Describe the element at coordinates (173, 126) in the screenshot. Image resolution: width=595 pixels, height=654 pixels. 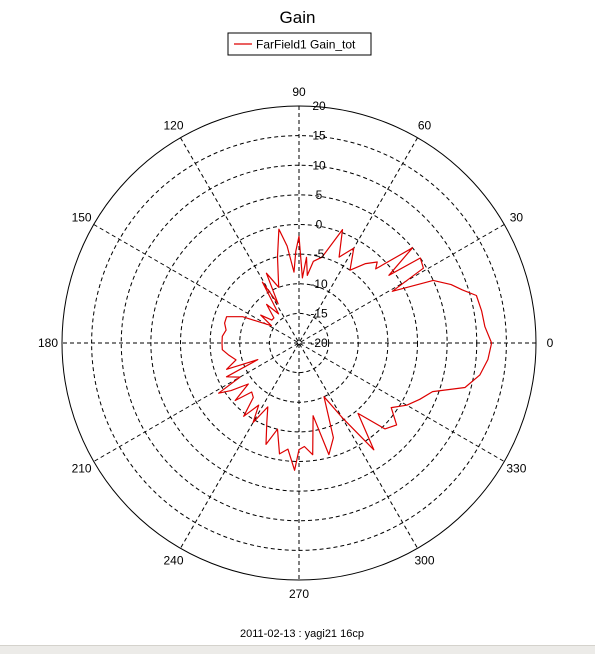
I see `angle-tick-label: 120` at that location.